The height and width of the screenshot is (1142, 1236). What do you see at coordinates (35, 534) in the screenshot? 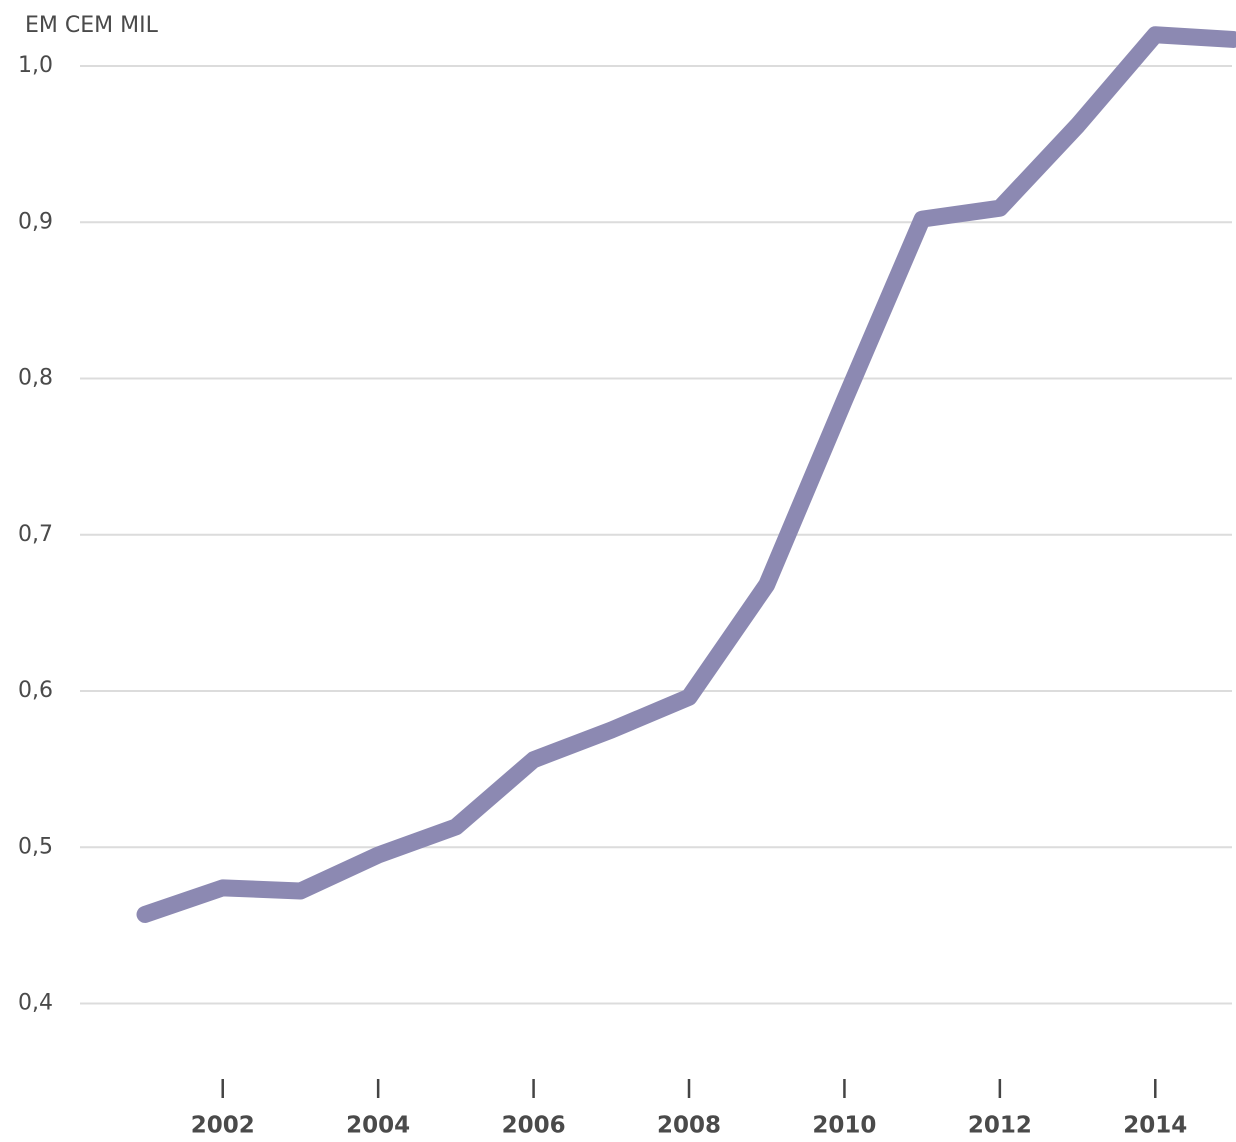
I see `y-tick-label: 0,7` at bounding box center [35, 534].